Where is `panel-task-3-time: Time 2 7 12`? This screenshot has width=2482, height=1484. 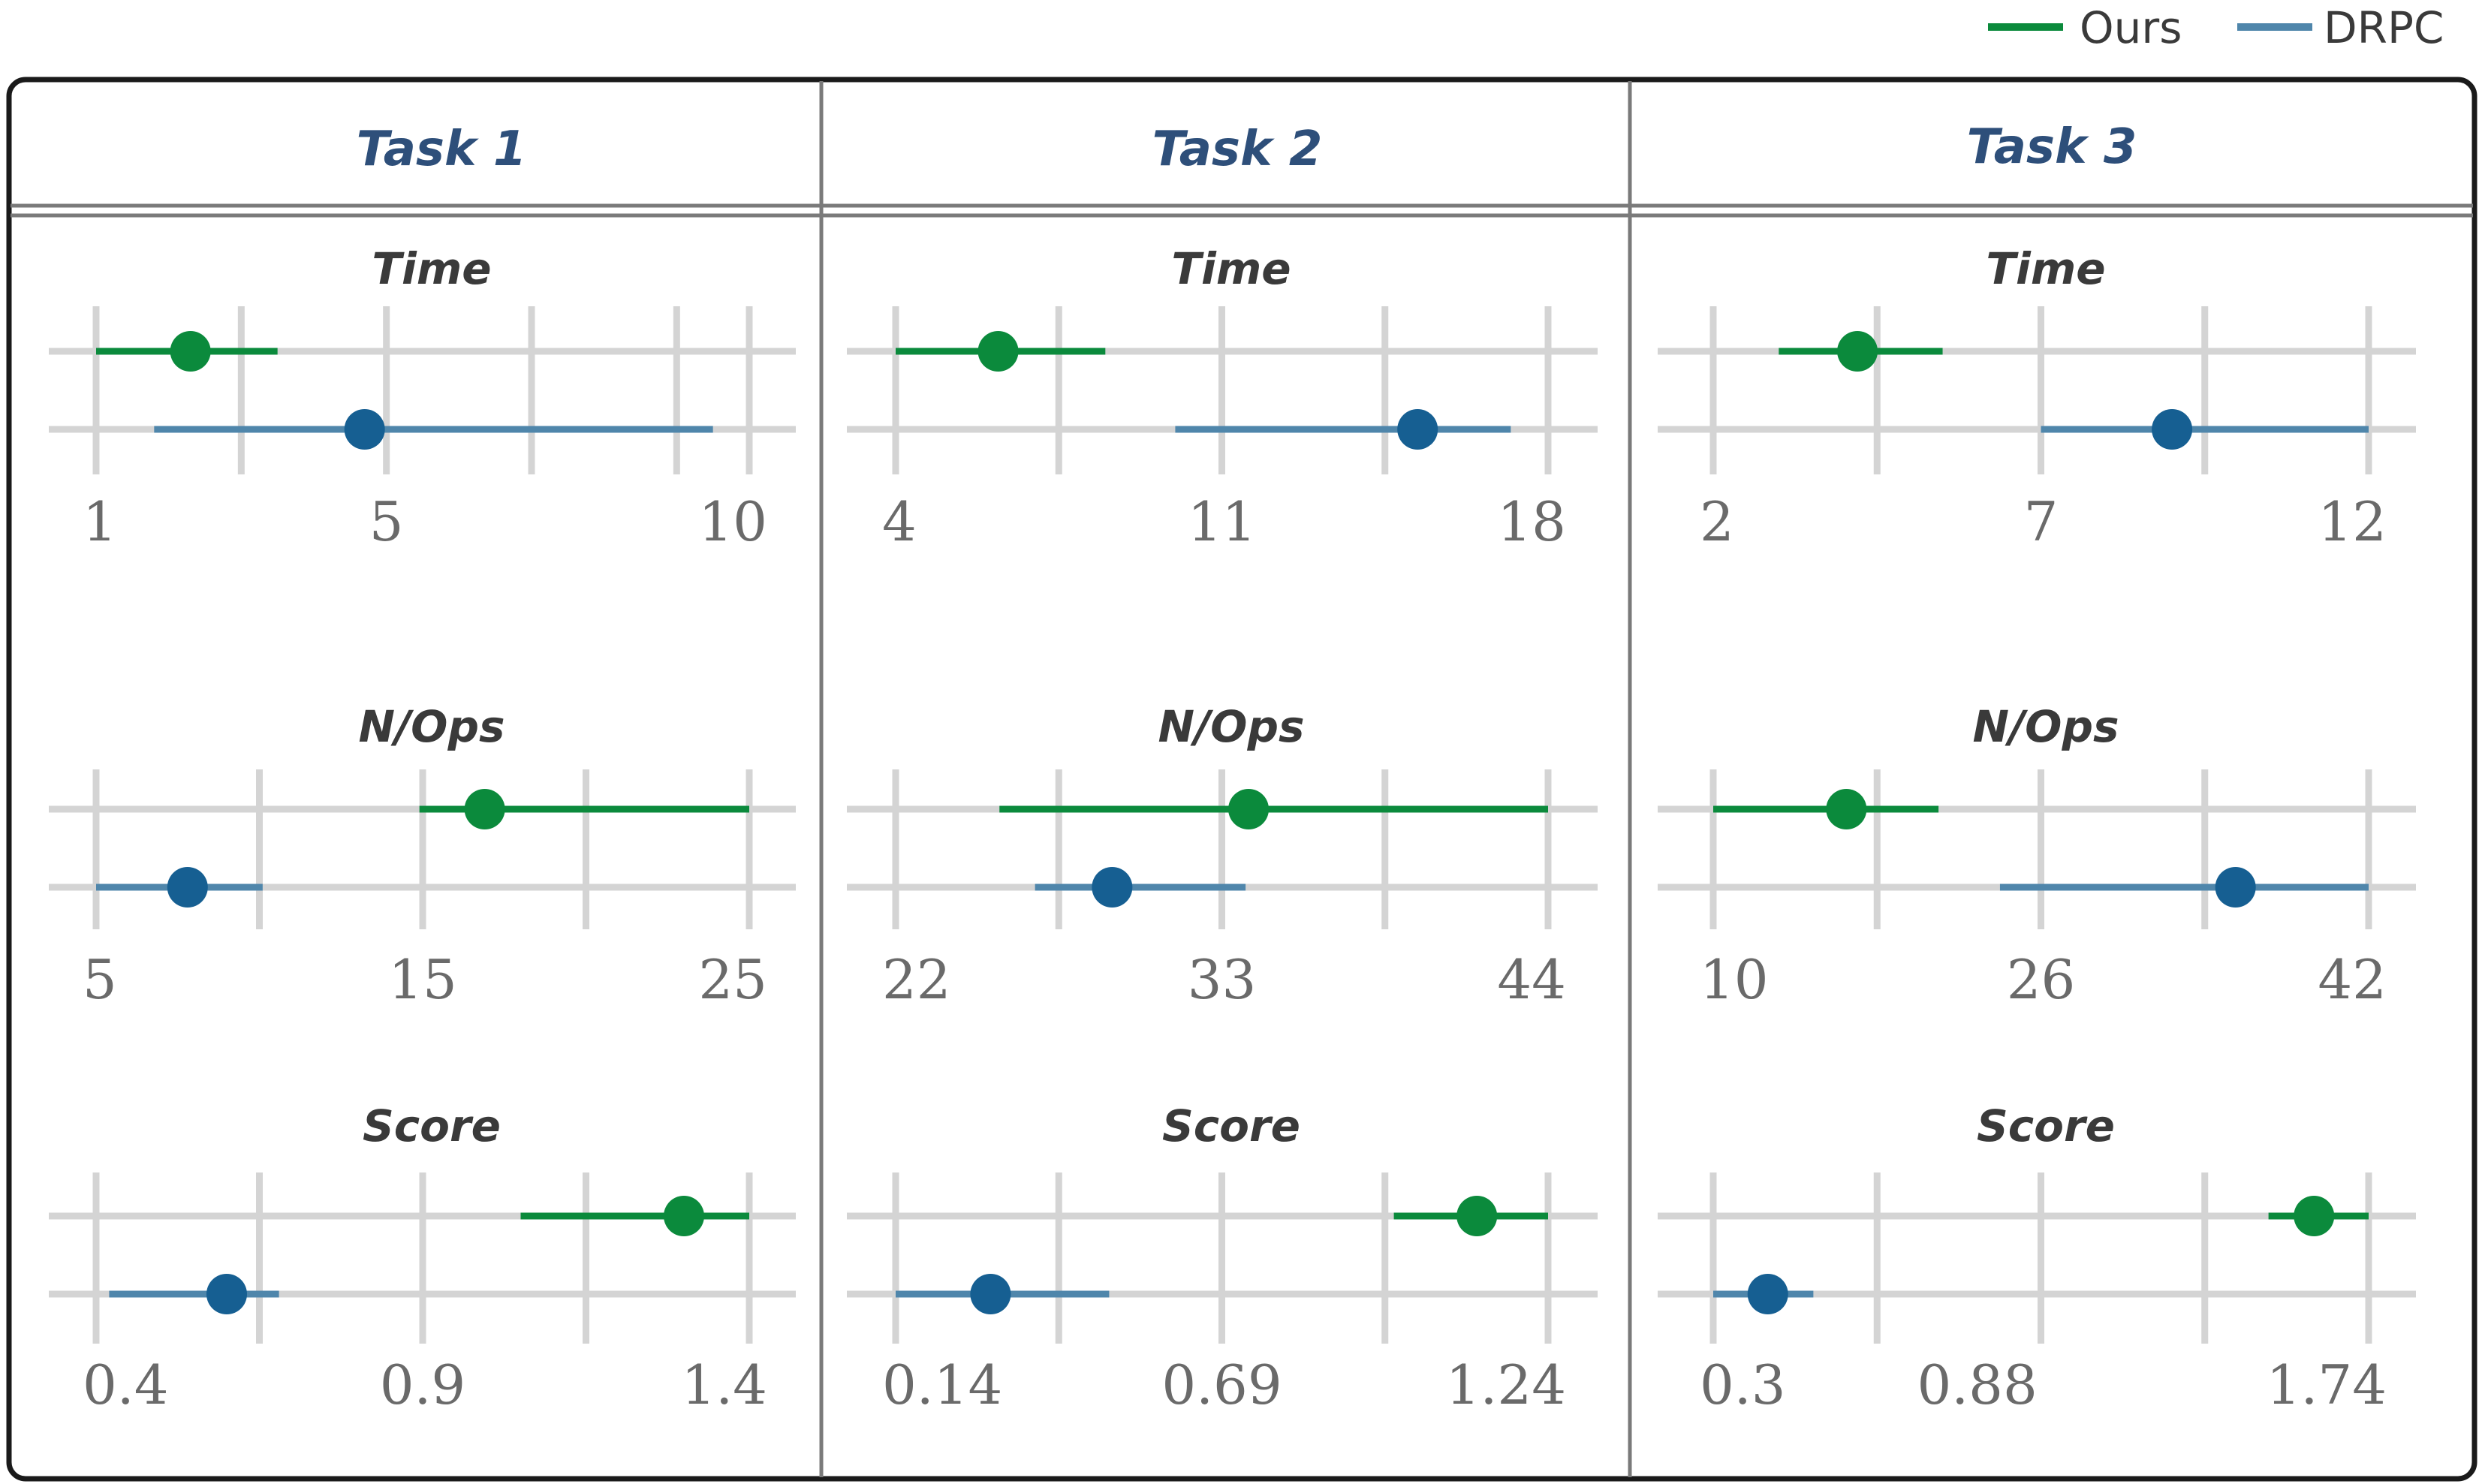 panel-task-3-time: Time 2 7 12 is located at coordinates (2037, 398).